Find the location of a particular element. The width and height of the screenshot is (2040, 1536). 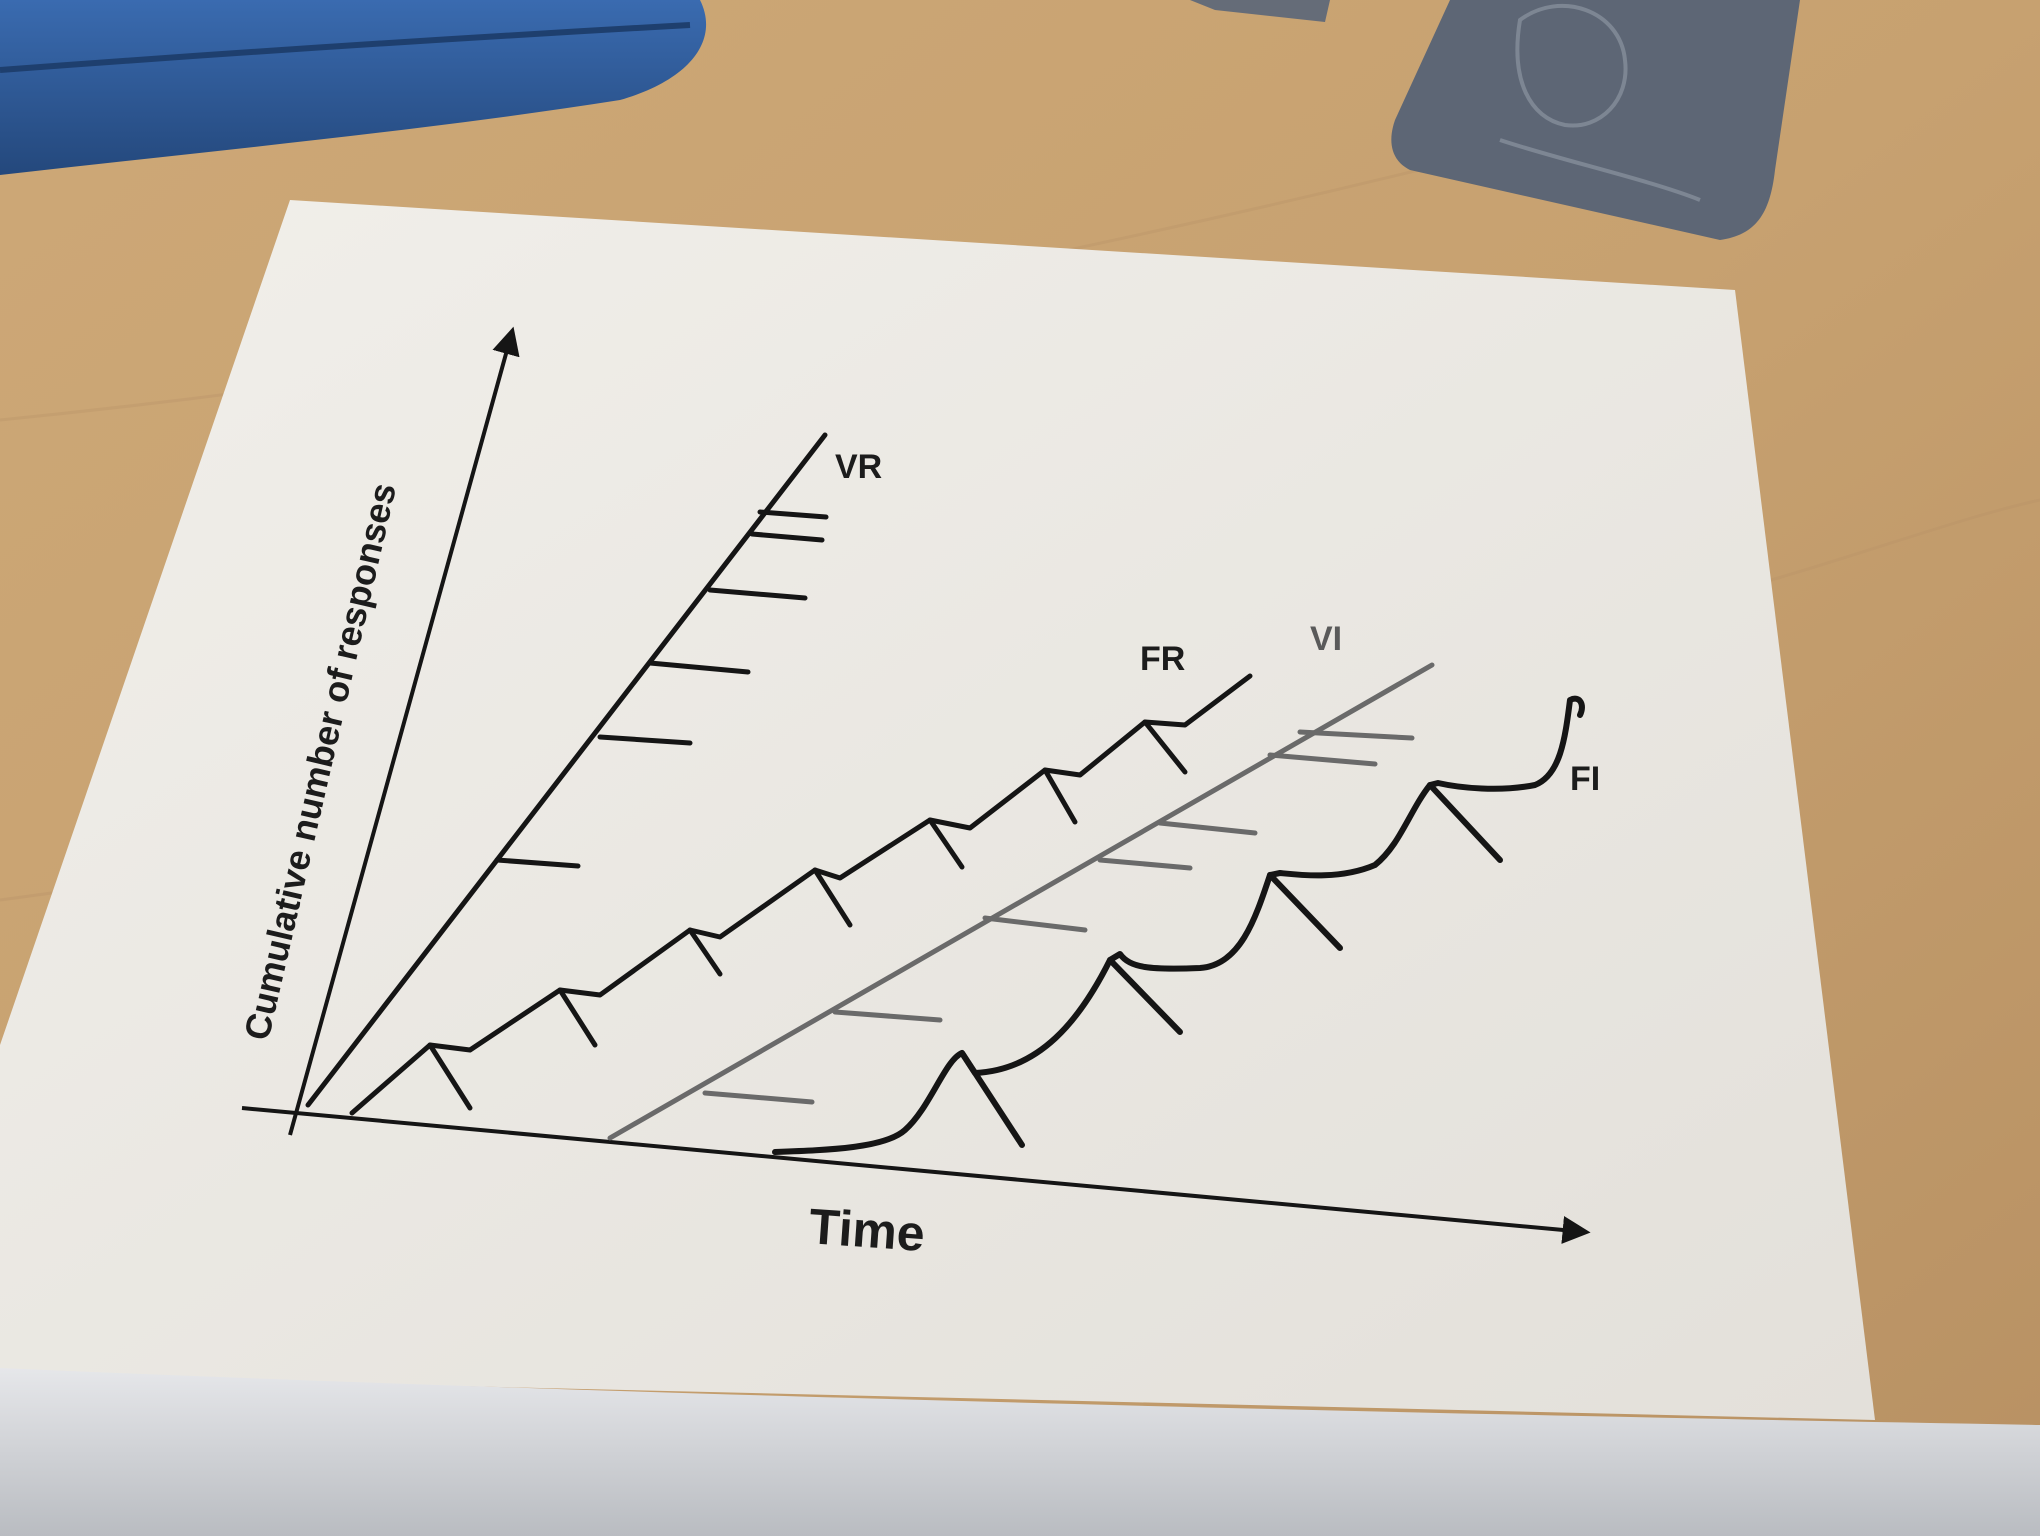

blue-cloth is located at coordinates (353, 87).